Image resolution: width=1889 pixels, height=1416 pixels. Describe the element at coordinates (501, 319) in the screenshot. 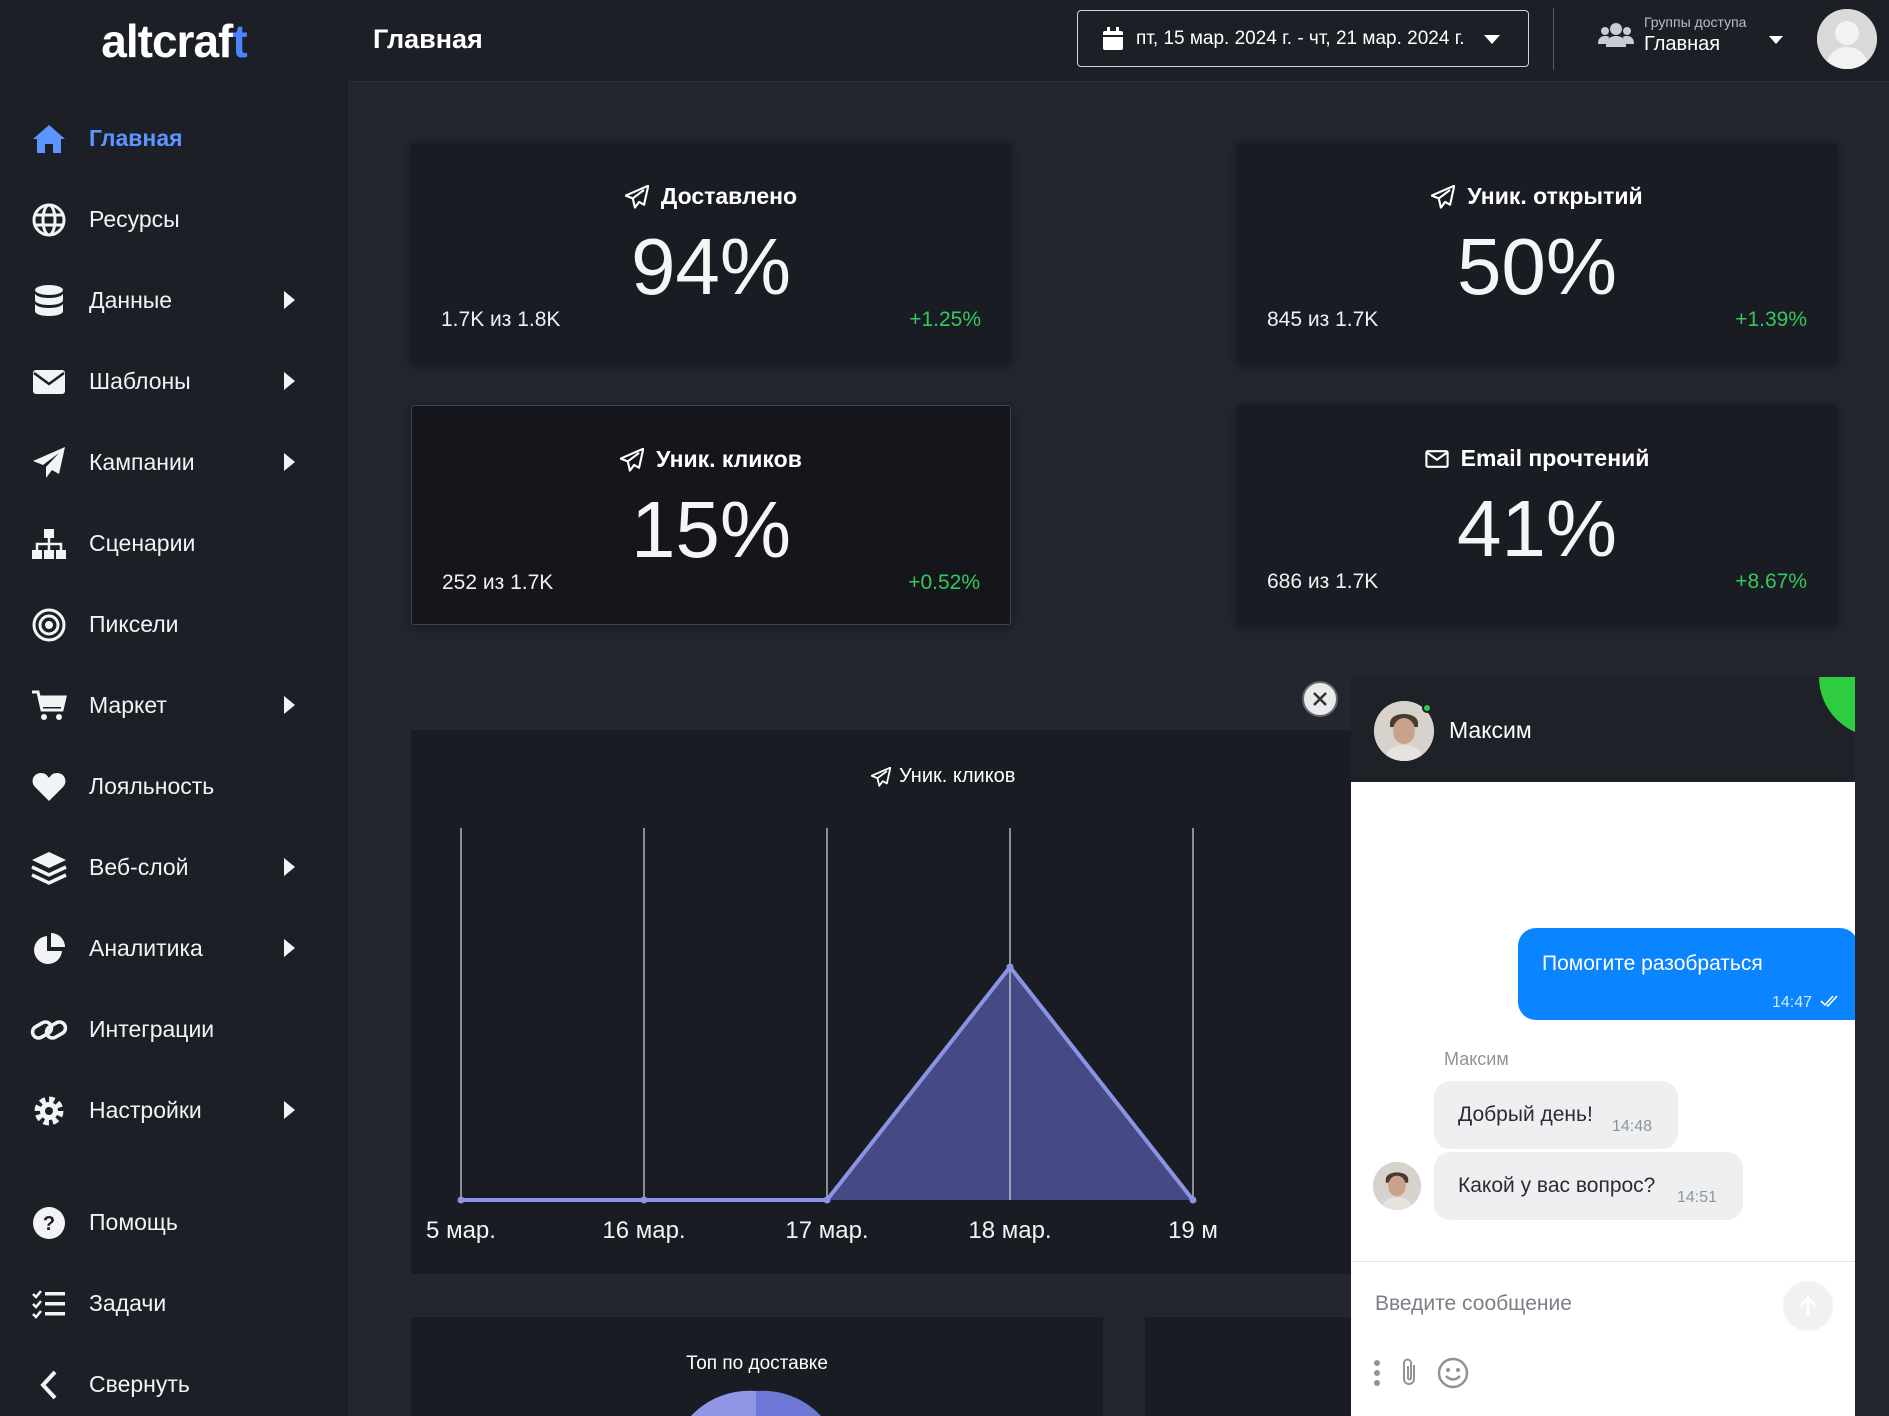

I see `card-subtext: 1.7K из 1.8K` at that location.